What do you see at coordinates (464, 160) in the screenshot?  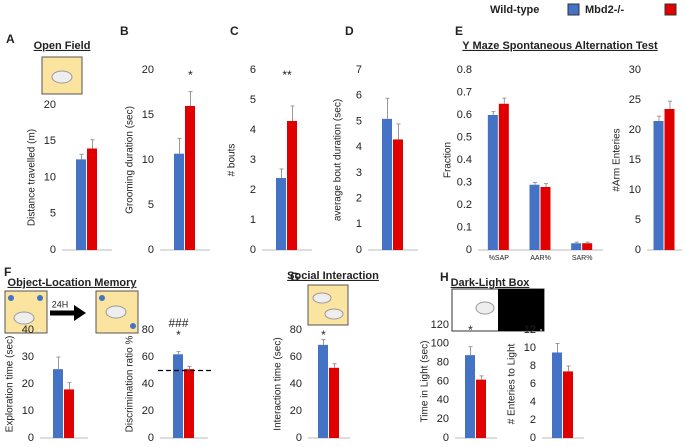 I see `y-tick-label: 0.4` at bounding box center [464, 160].